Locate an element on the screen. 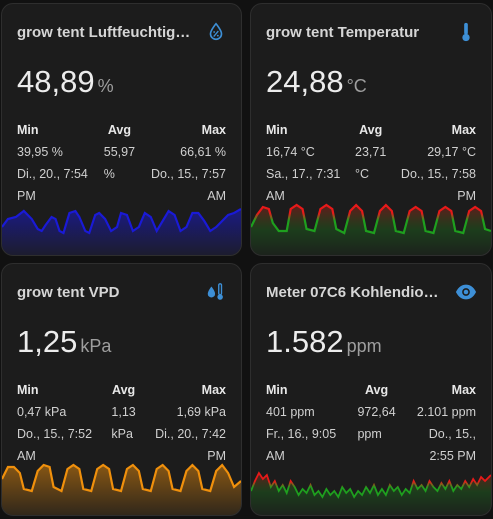 The width and height of the screenshot is (493, 519). avg-unit: % is located at coordinates (109, 174).